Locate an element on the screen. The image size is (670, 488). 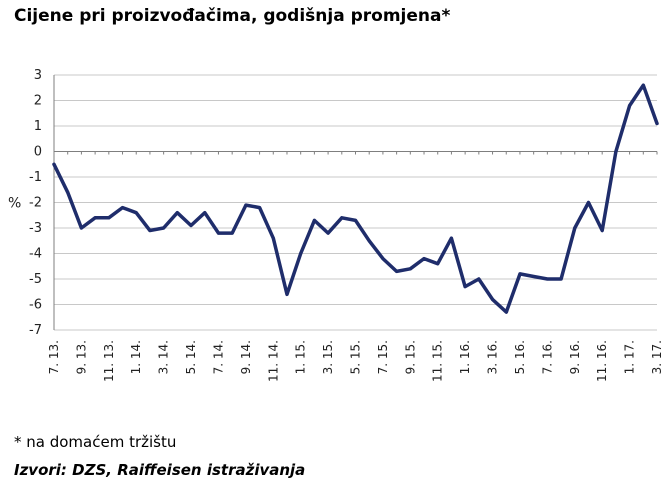
x-tick-label: 3. 14. is located at coordinates (164, 357).